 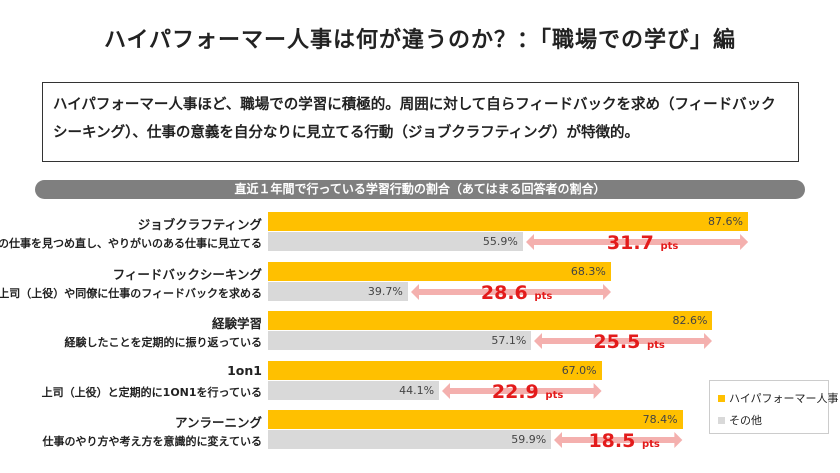 What do you see at coordinates (612, 441) in the screenshot?
I see `difference-value: 18.5` at bounding box center [612, 441].